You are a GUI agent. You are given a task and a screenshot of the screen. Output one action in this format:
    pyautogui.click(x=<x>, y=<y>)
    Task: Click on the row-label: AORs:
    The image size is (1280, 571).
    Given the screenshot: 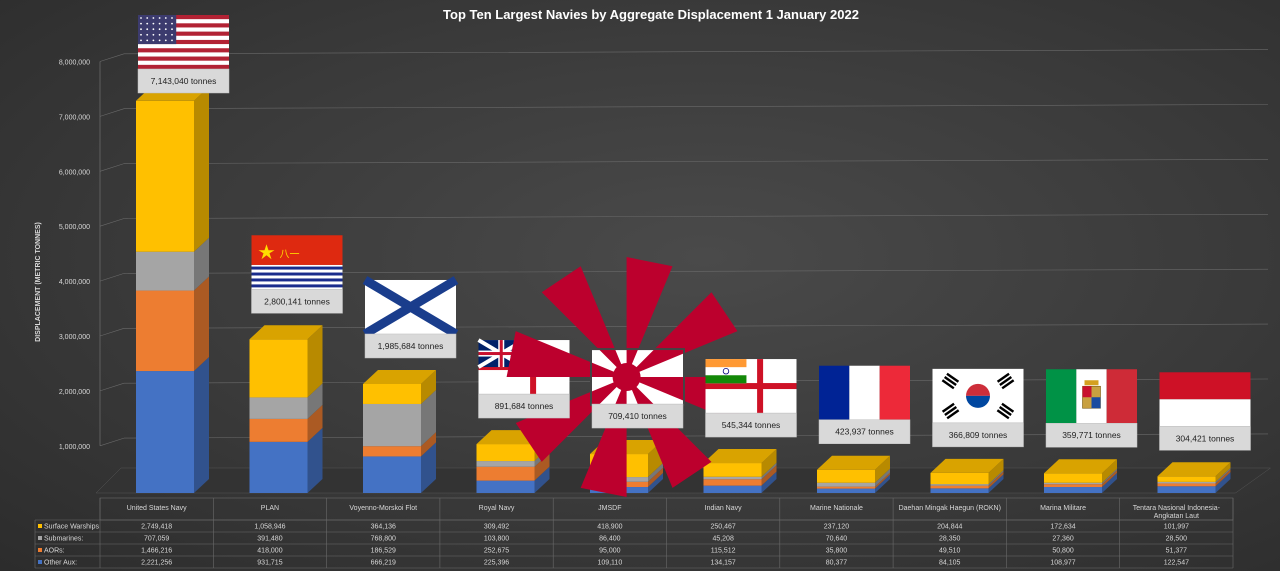 What is the action you would take?
    pyautogui.click(x=54, y=551)
    